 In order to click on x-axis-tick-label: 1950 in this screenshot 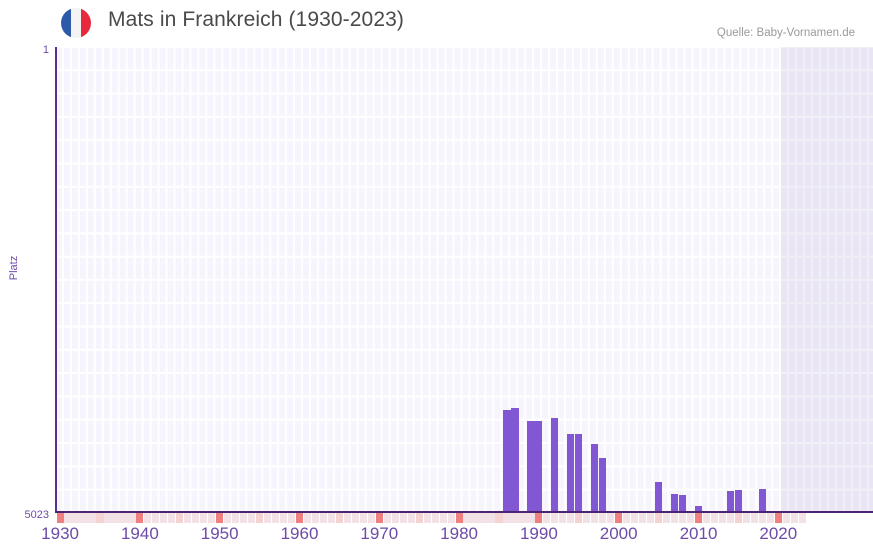, I will do `click(219, 533)`.